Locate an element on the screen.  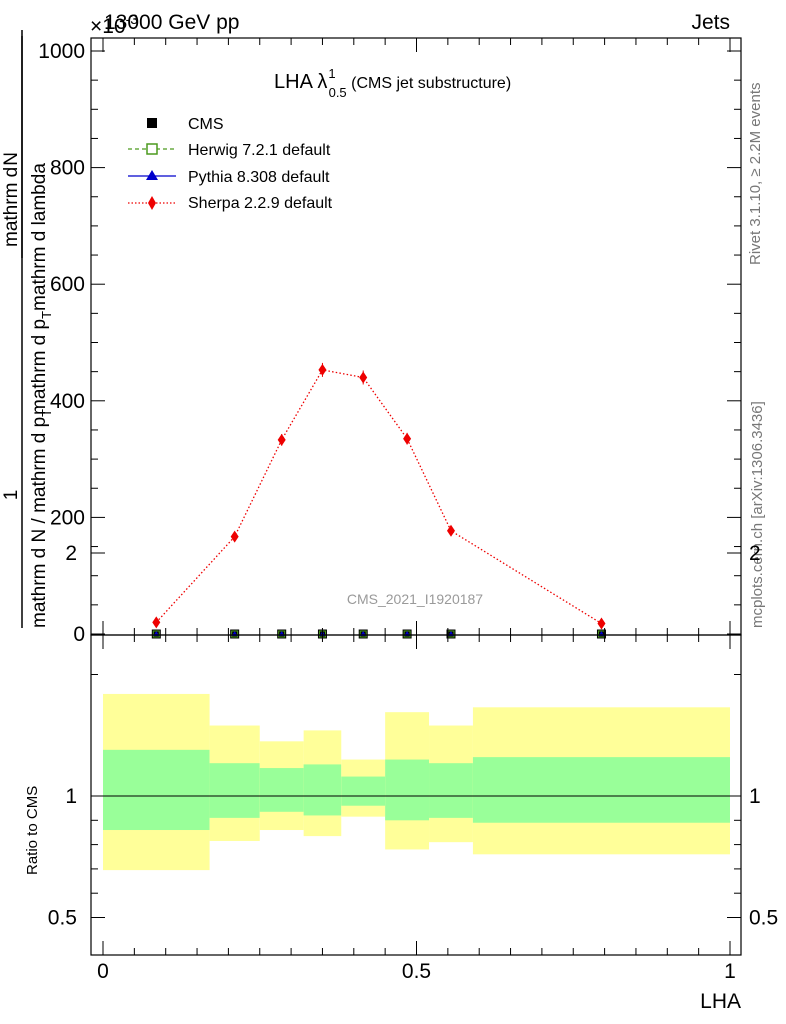
ratio-y-tick-label: 1 is located at coordinates (71, 796).